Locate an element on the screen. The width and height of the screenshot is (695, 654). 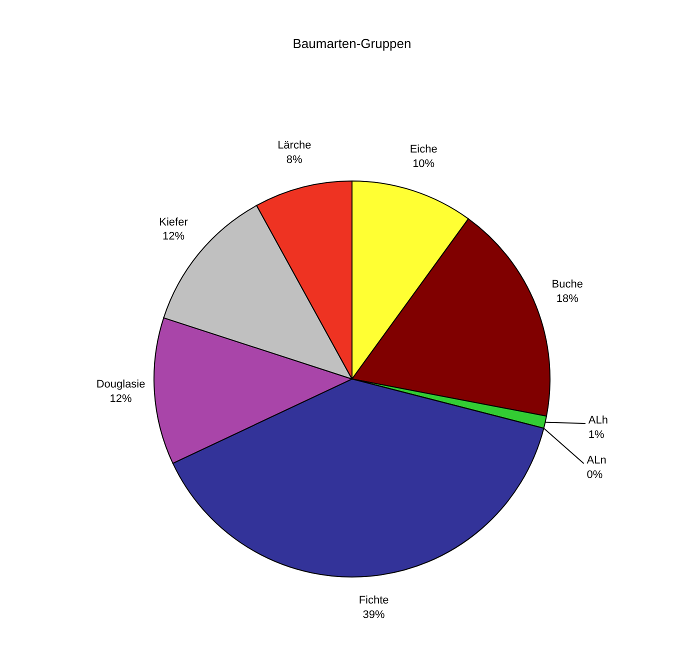
data-label: 18% is located at coordinates (567, 299).